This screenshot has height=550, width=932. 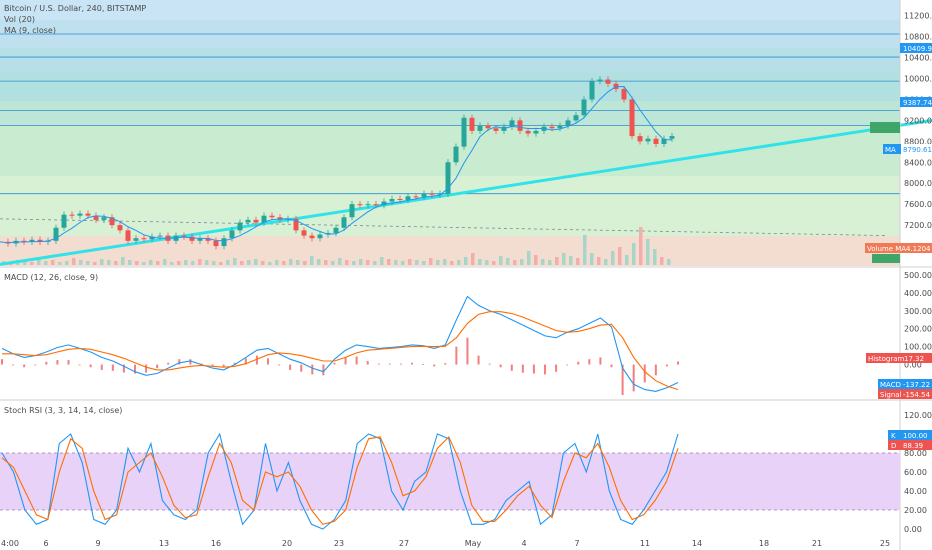 What do you see at coordinates (51, 277) in the screenshot?
I see `macd-legend: MACD (12, 26, close, 9)` at bounding box center [51, 277].